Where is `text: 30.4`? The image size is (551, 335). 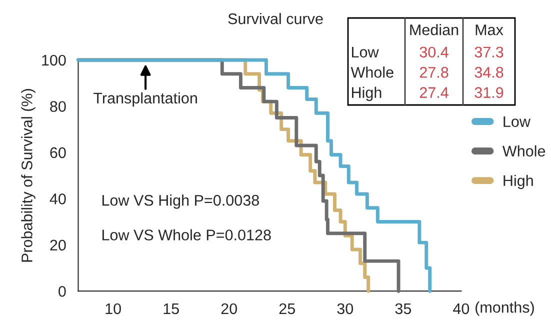
text: 30.4 is located at coordinates (434, 52).